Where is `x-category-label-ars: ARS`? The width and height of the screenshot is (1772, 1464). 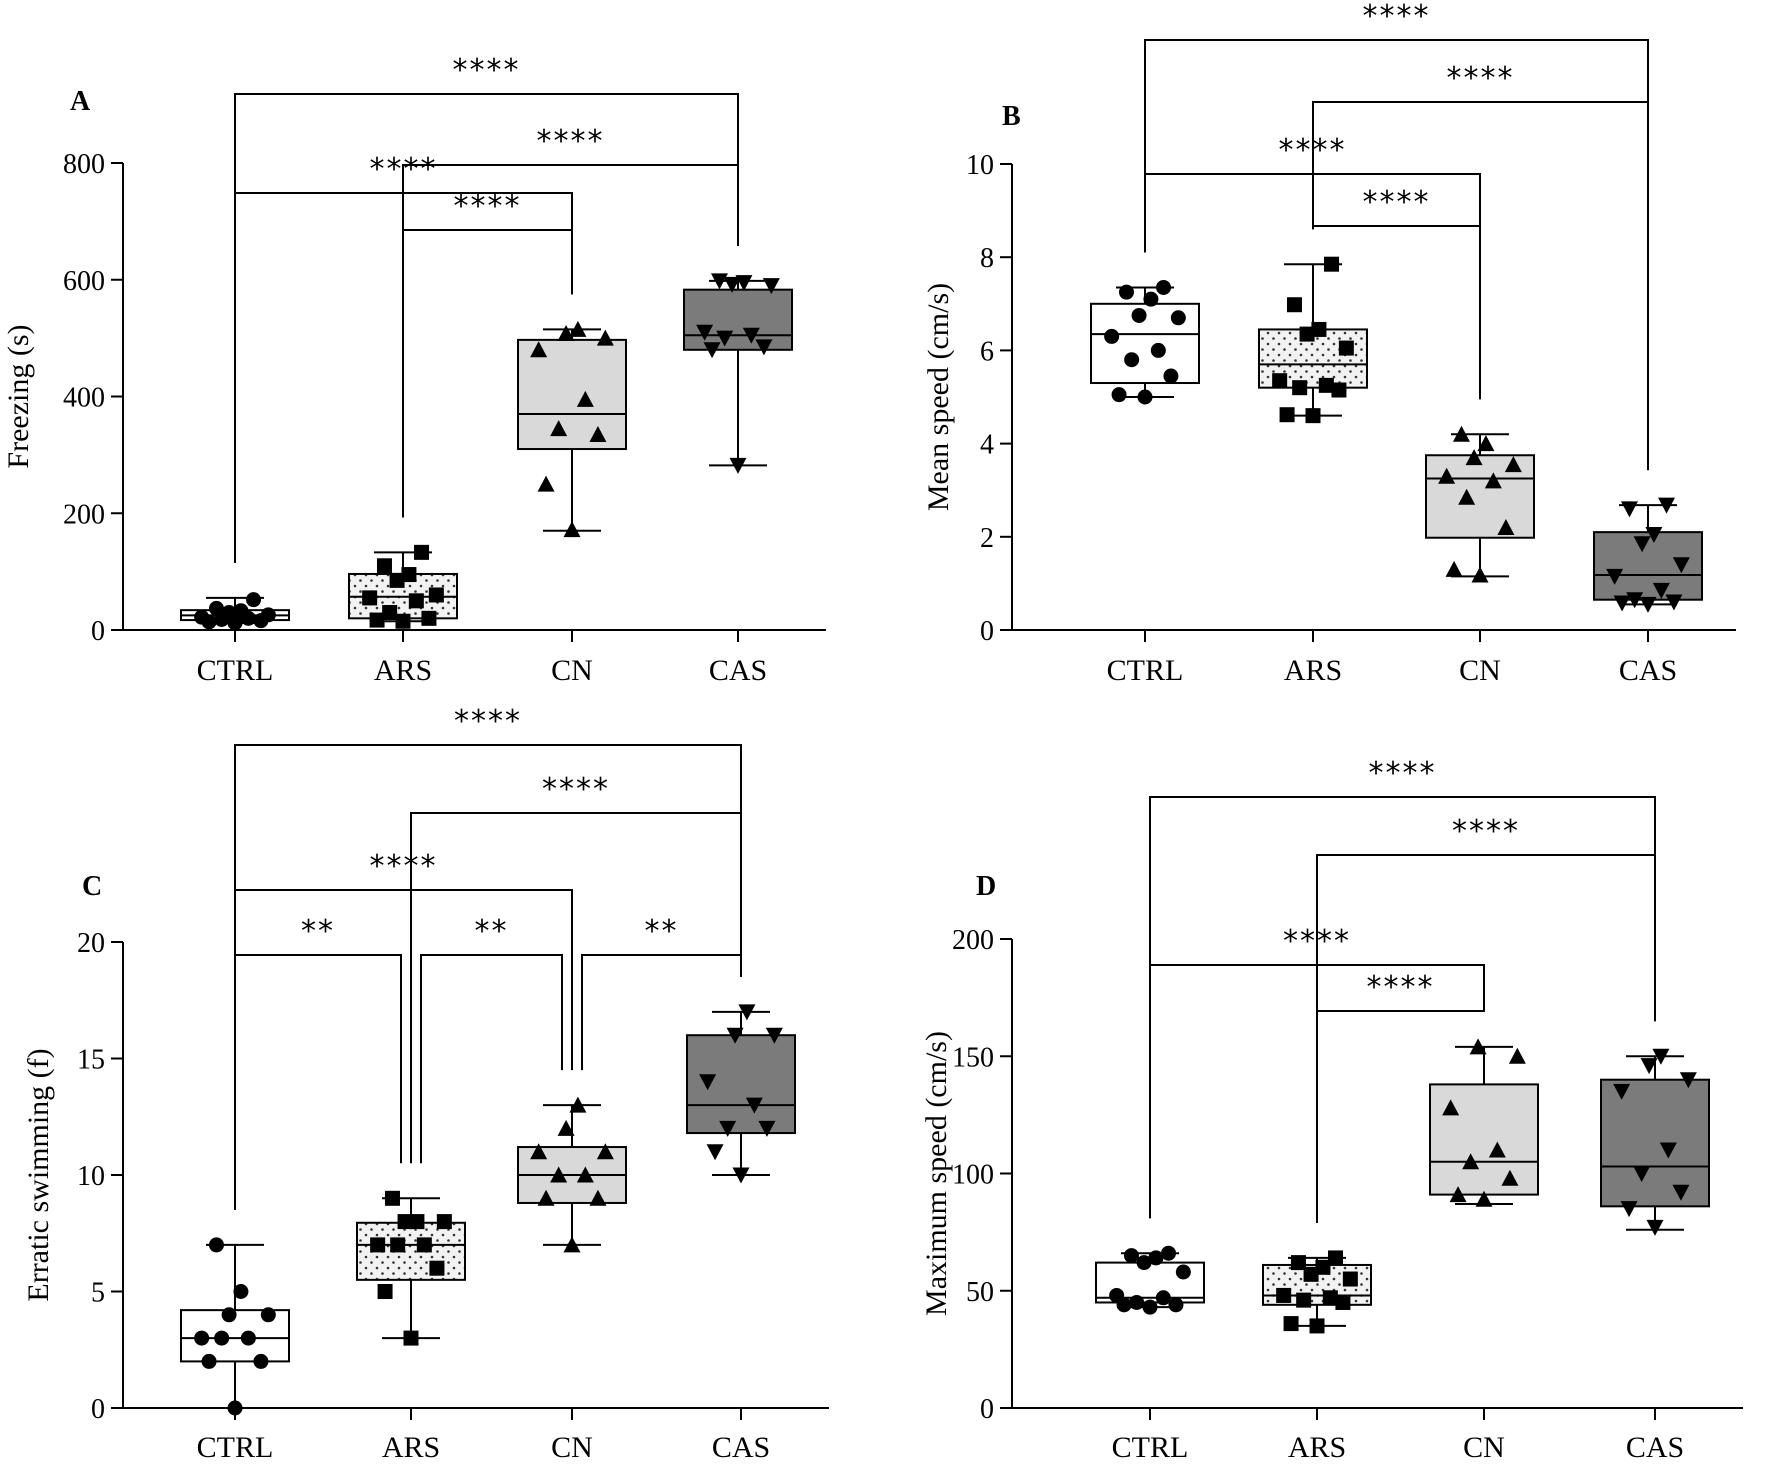 x-category-label-ars: ARS is located at coordinates (1313, 670).